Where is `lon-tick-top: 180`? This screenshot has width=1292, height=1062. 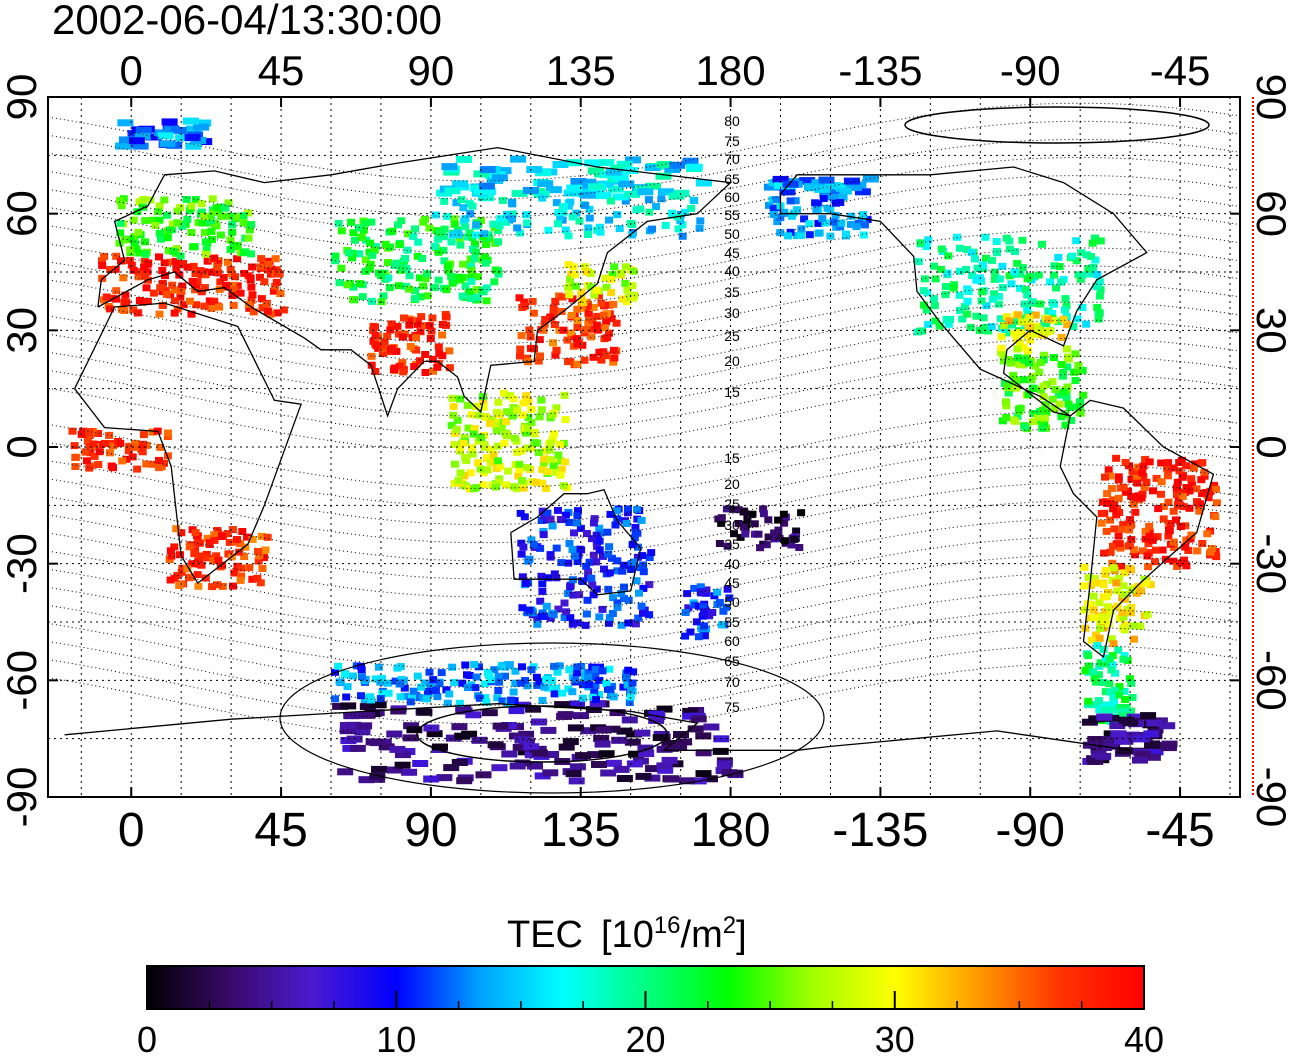
lon-tick-top: 180 is located at coordinates (731, 70).